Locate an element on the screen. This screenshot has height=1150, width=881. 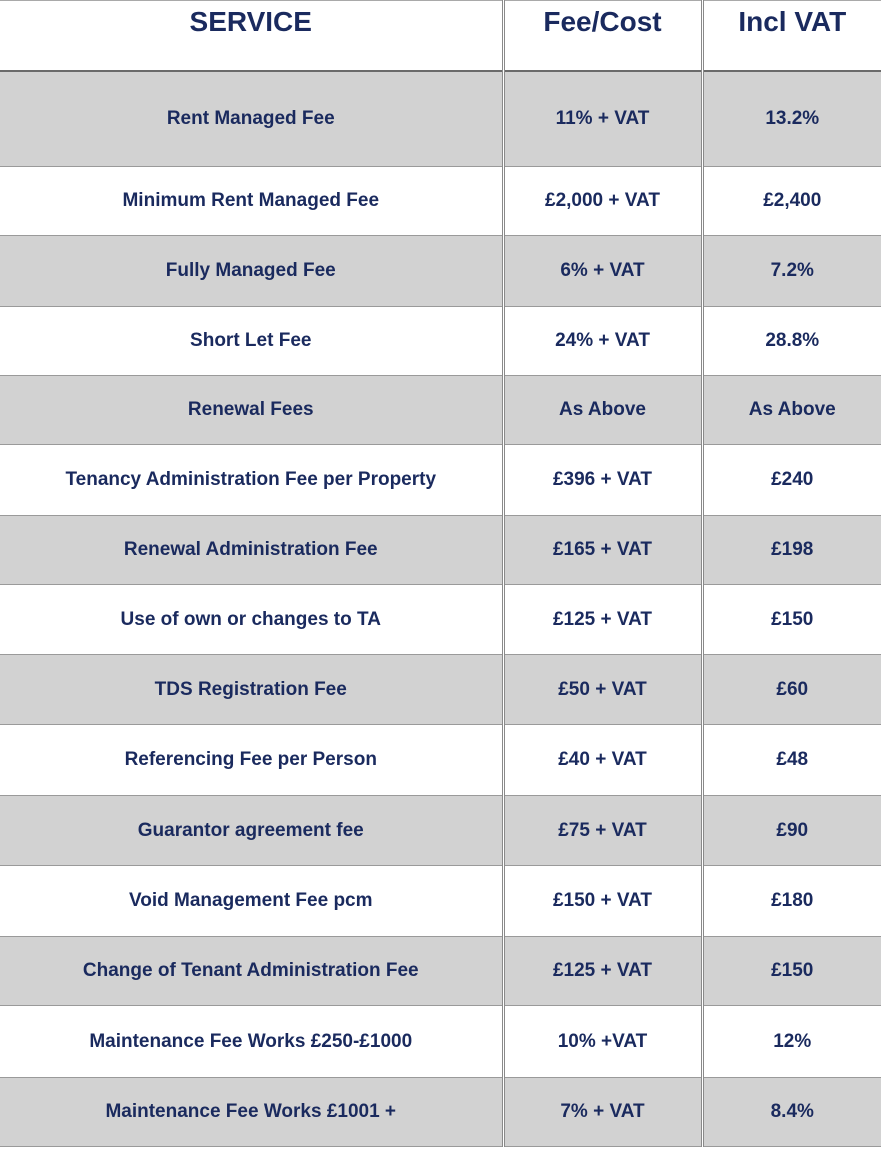
table-row: Renewal Administration Fee £165 + VAT £198 is located at coordinates (440, 550).